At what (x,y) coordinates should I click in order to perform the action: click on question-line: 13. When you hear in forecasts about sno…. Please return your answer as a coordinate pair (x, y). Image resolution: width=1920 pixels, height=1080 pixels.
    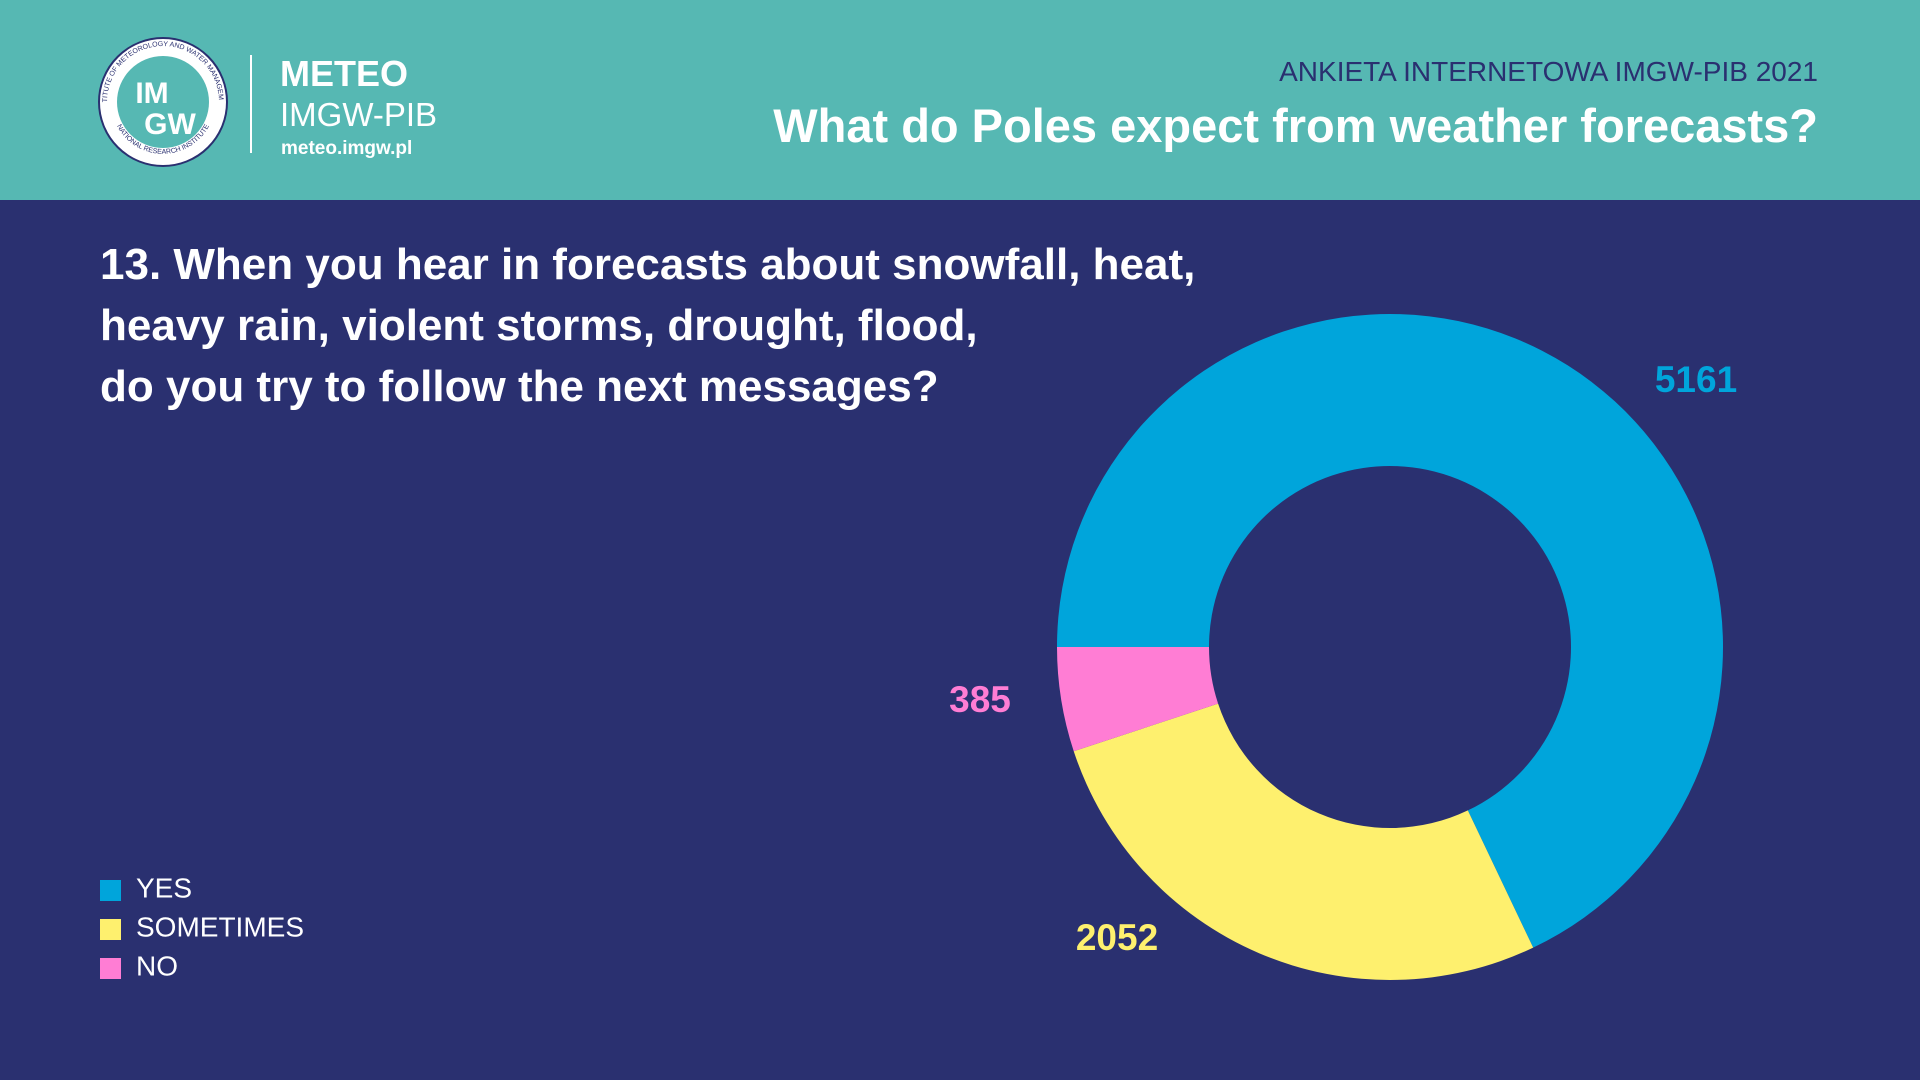
    Looking at the image, I should click on (647, 264).